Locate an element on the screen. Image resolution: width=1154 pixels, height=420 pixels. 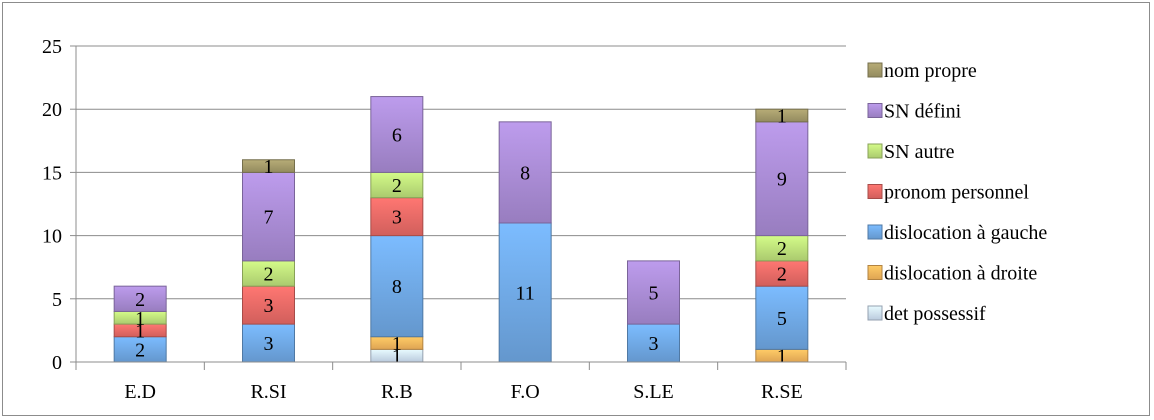
y-tick-label: 5 is located at coordinates (57, 300).